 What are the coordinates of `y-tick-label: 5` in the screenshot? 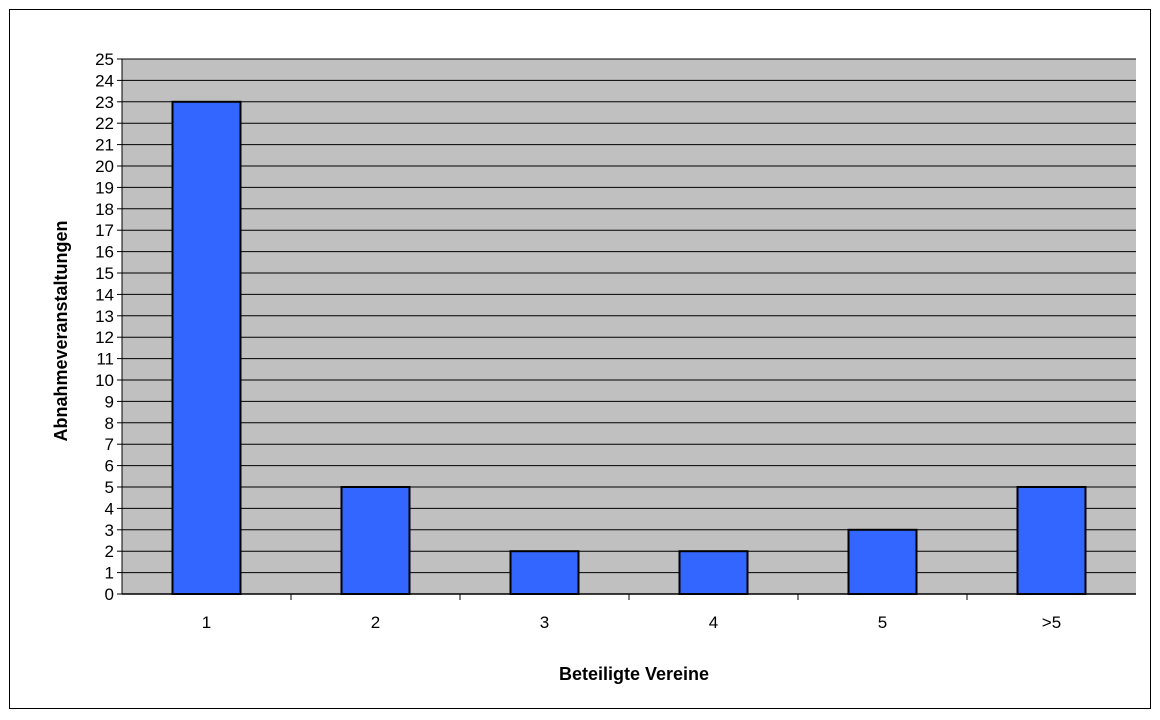 It's located at (109, 487).